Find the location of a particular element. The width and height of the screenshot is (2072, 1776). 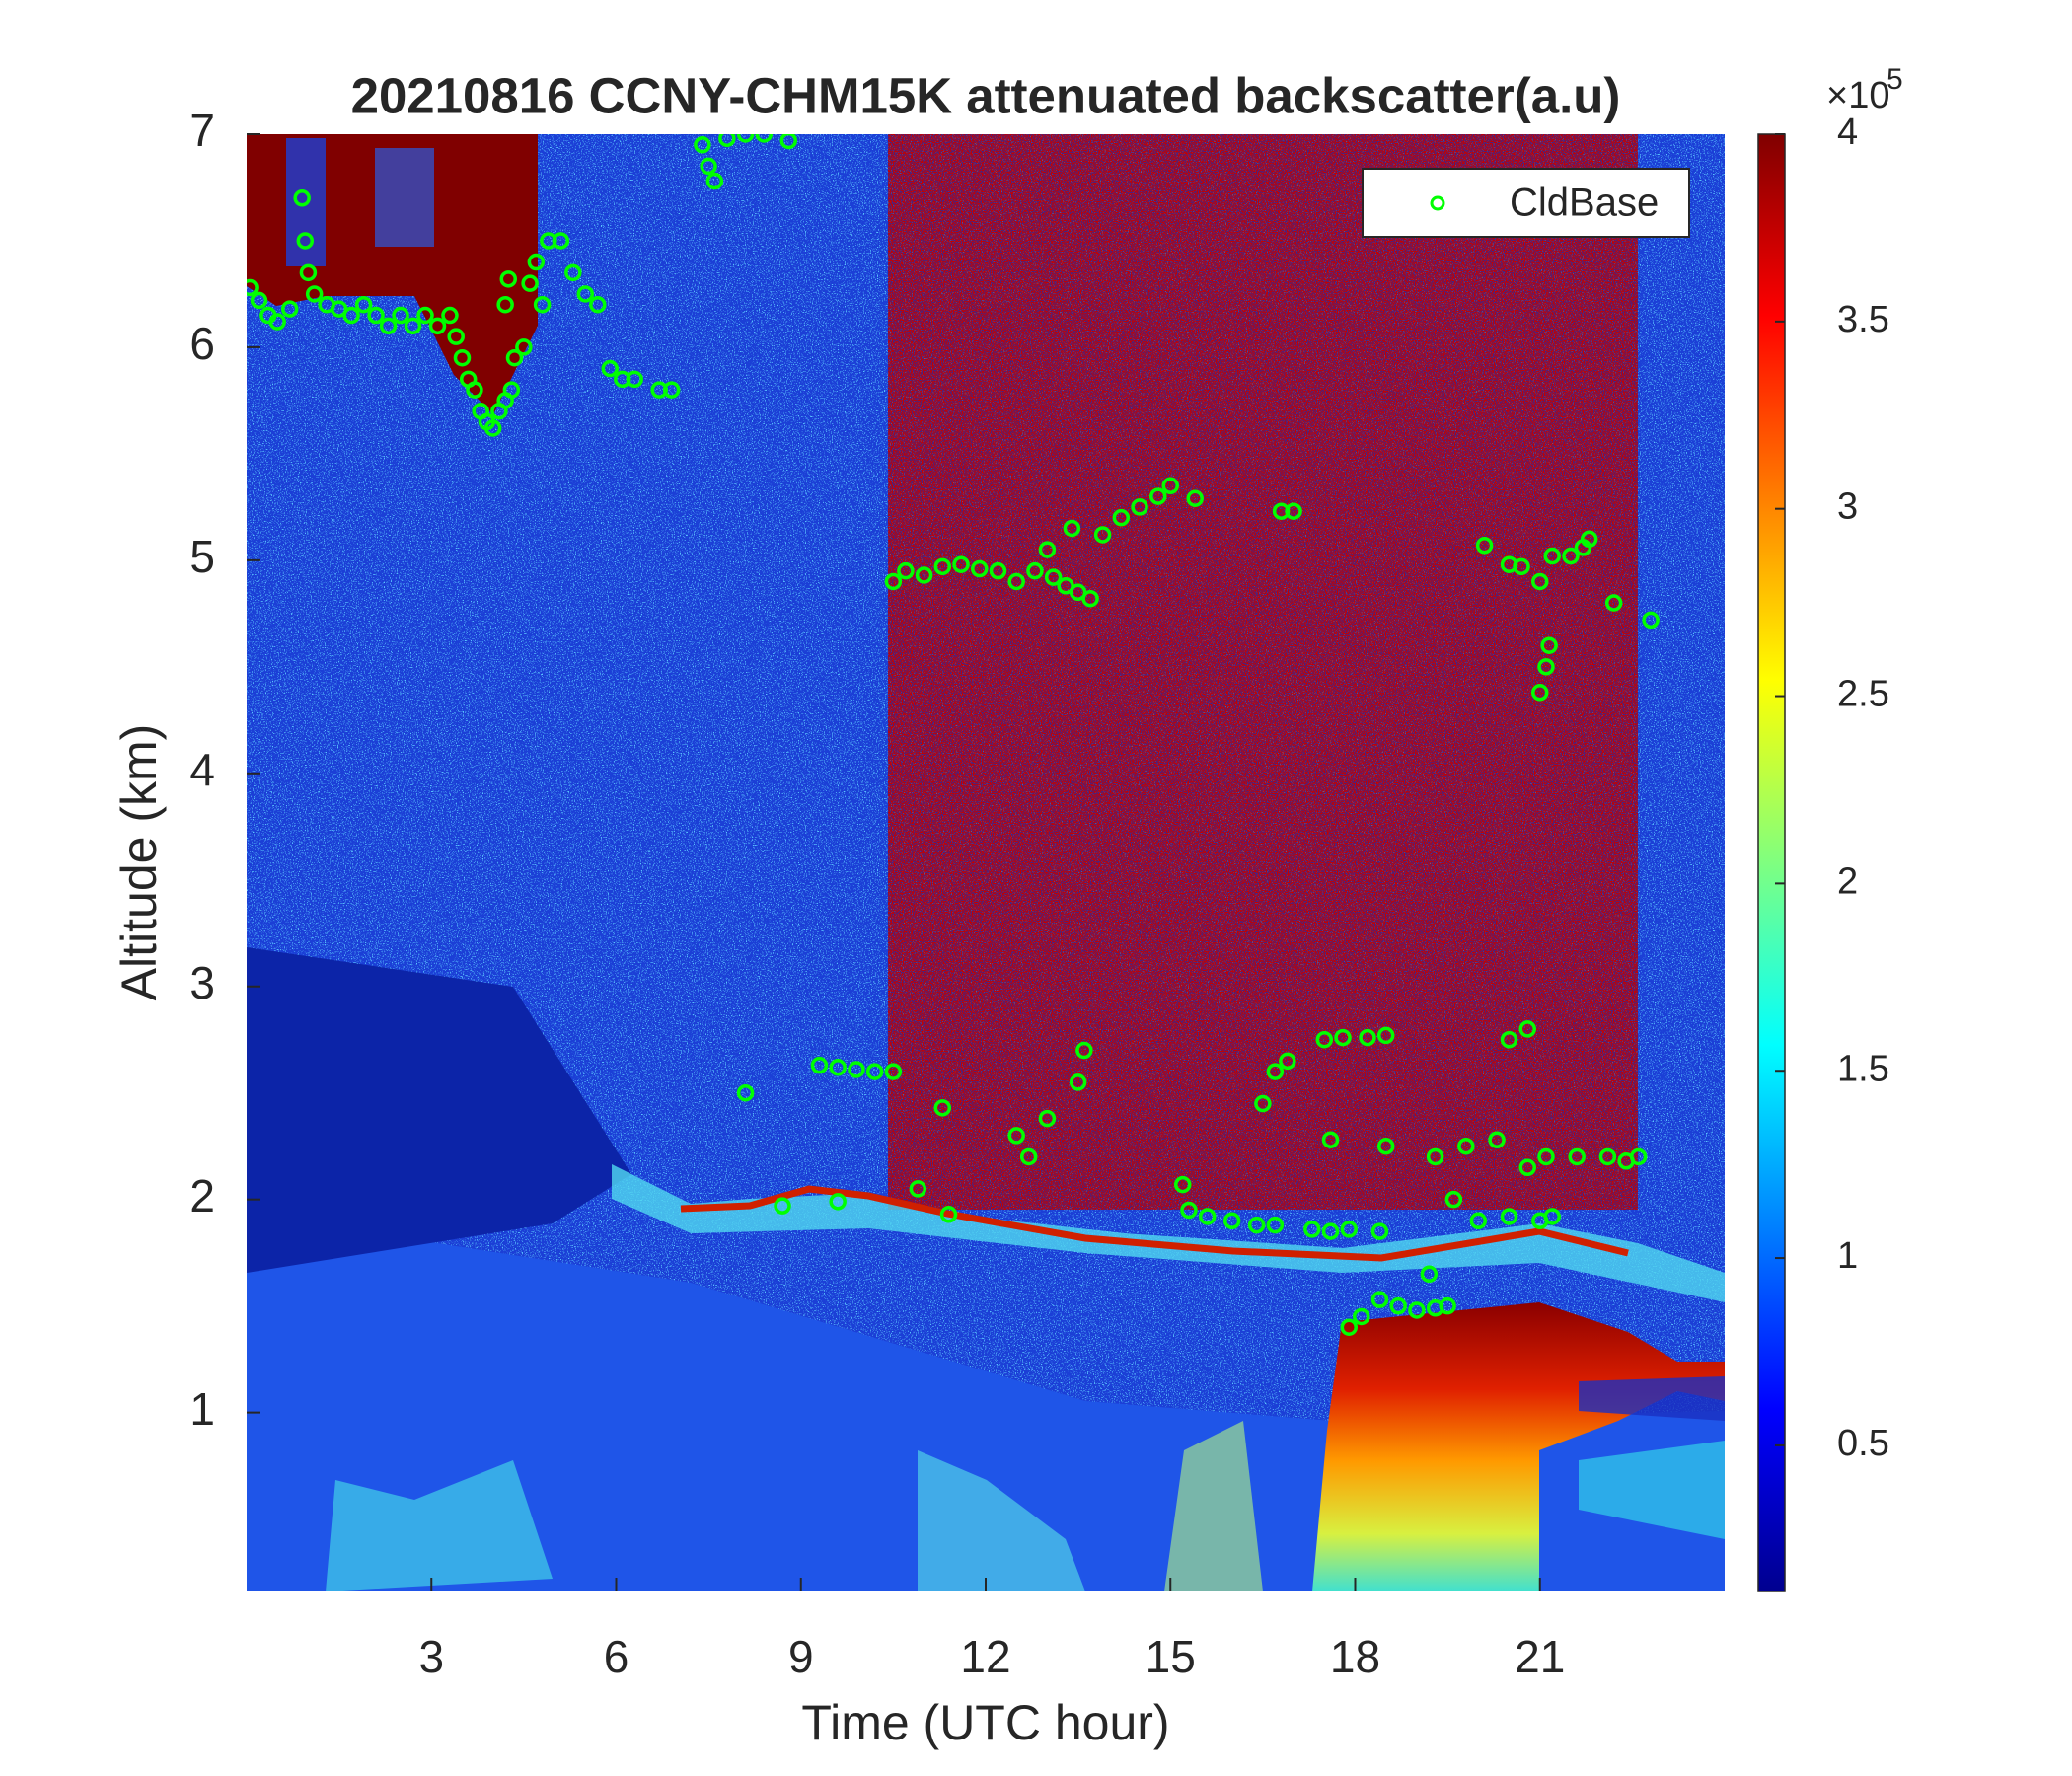

legend-marker is located at coordinates (1438, 203).